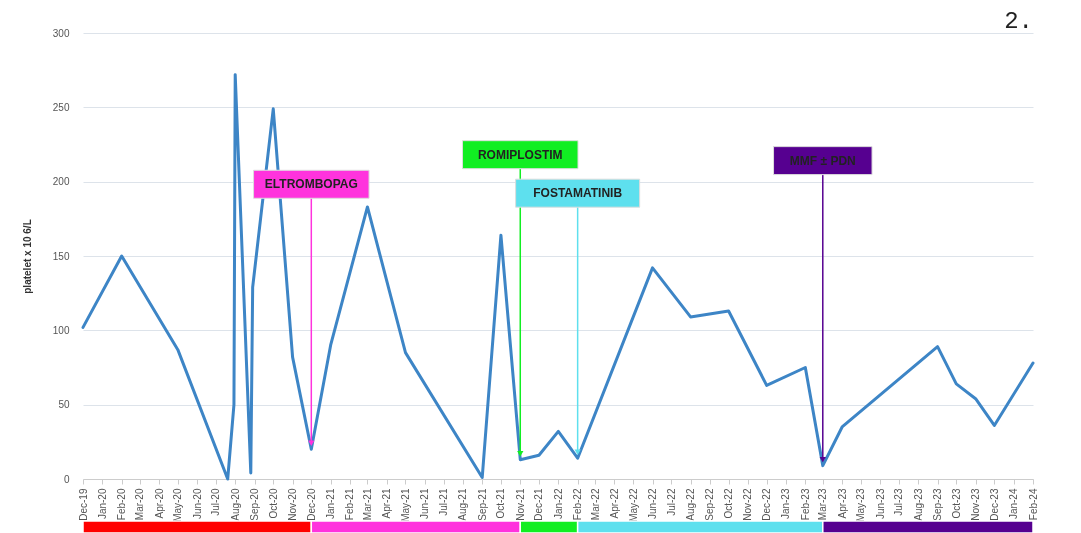  What do you see at coordinates (425, 504) in the screenshot?
I see `x-tick-label: Jun-21` at bounding box center [425, 504].